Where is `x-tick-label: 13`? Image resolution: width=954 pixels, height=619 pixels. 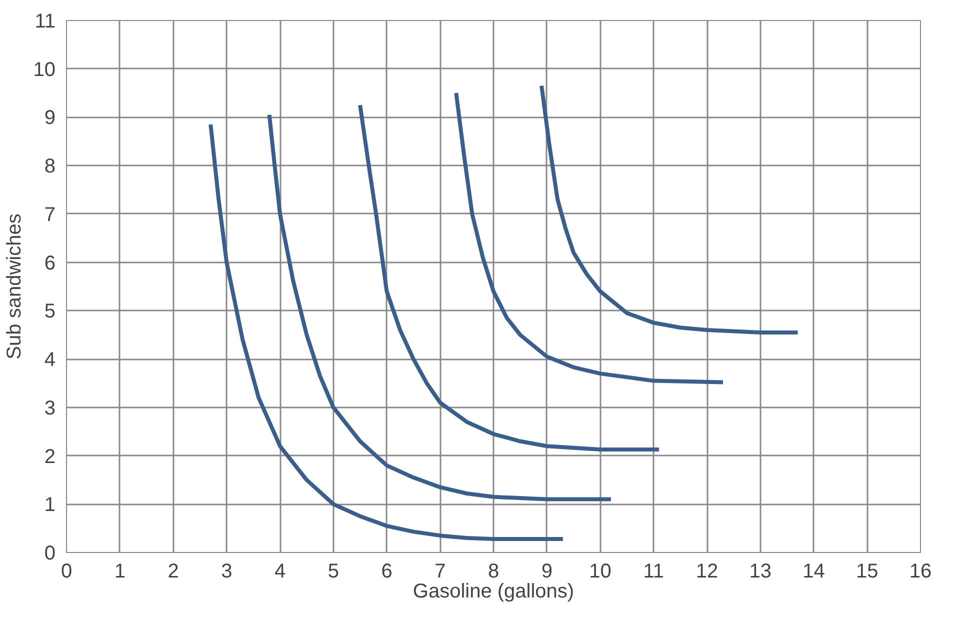
x-tick-label: 13 is located at coordinates (760, 571).